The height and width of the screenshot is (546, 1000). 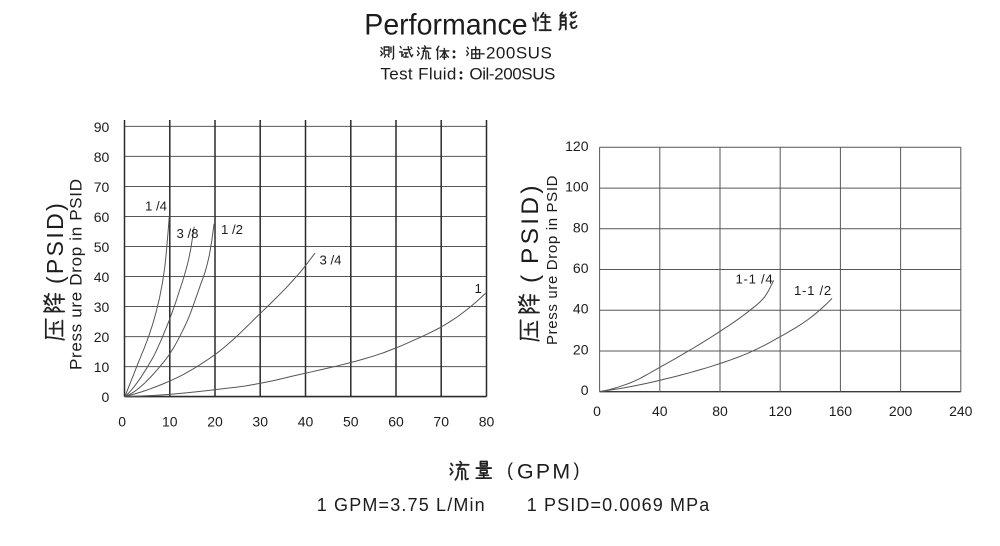 What do you see at coordinates (516, 53) in the screenshot?
I see `svg-text: -200SUS` at bounding box center [516, 53].